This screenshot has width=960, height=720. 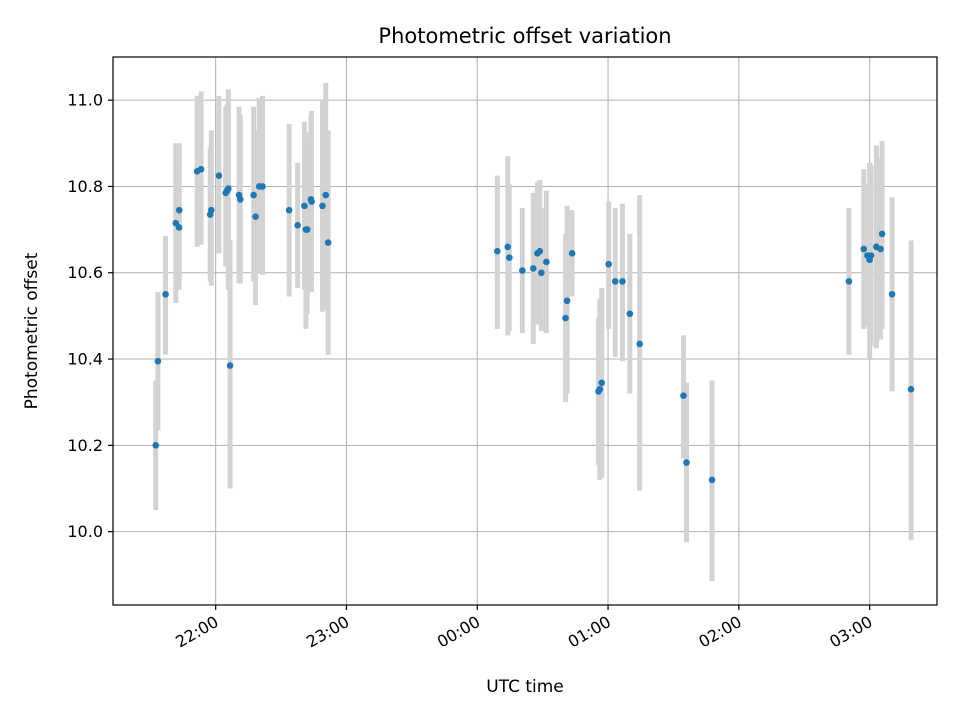 What do you see at coordinates (524, 36) in the screenshot?
I see `chart-title: Photometric offset variation` at bounding box center [524, 36].